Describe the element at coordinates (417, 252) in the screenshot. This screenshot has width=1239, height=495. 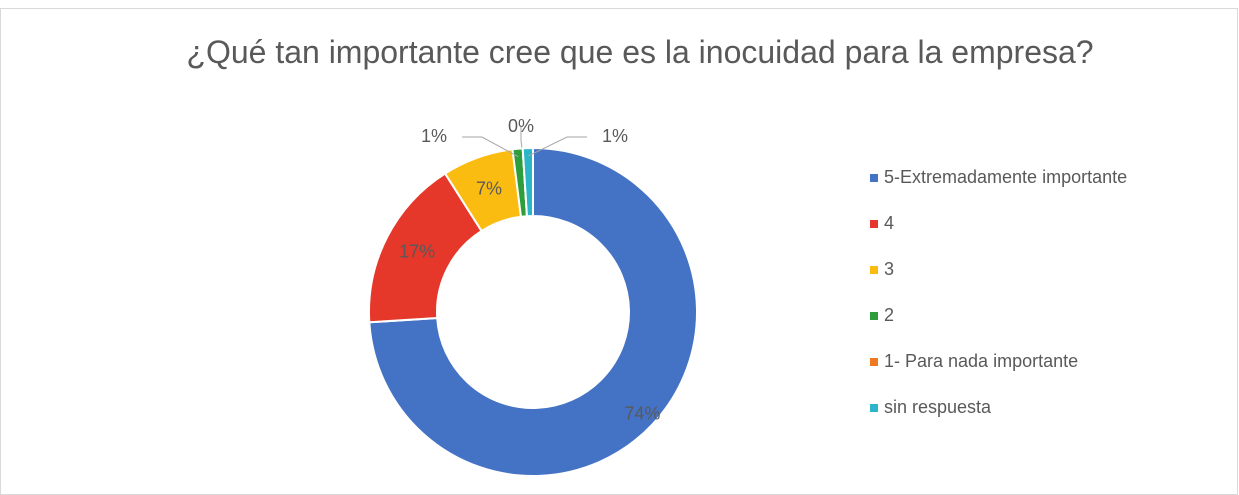
I see `data-label: 17%` at that location.